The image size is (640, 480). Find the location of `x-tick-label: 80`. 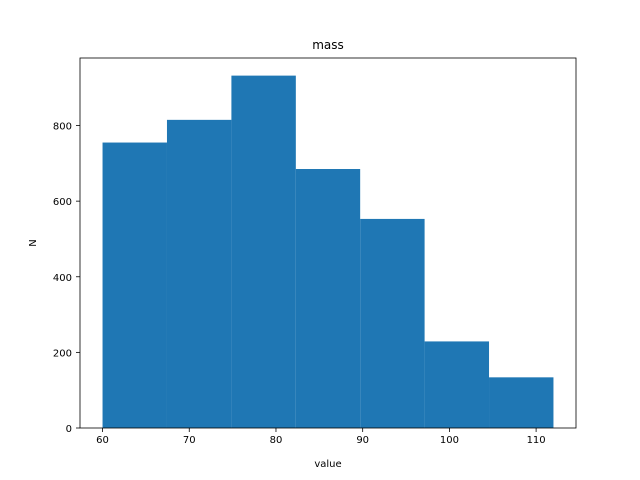

x-tick-label: 80 is located at coordinates (276, 440).